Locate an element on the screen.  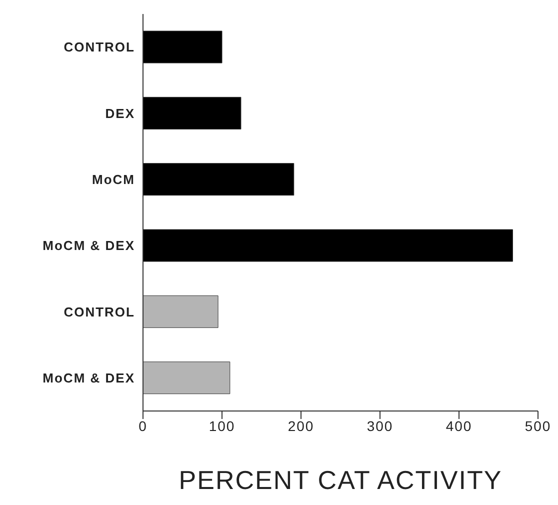
x-tick-label: 0 is located at coordinates (143, 426).